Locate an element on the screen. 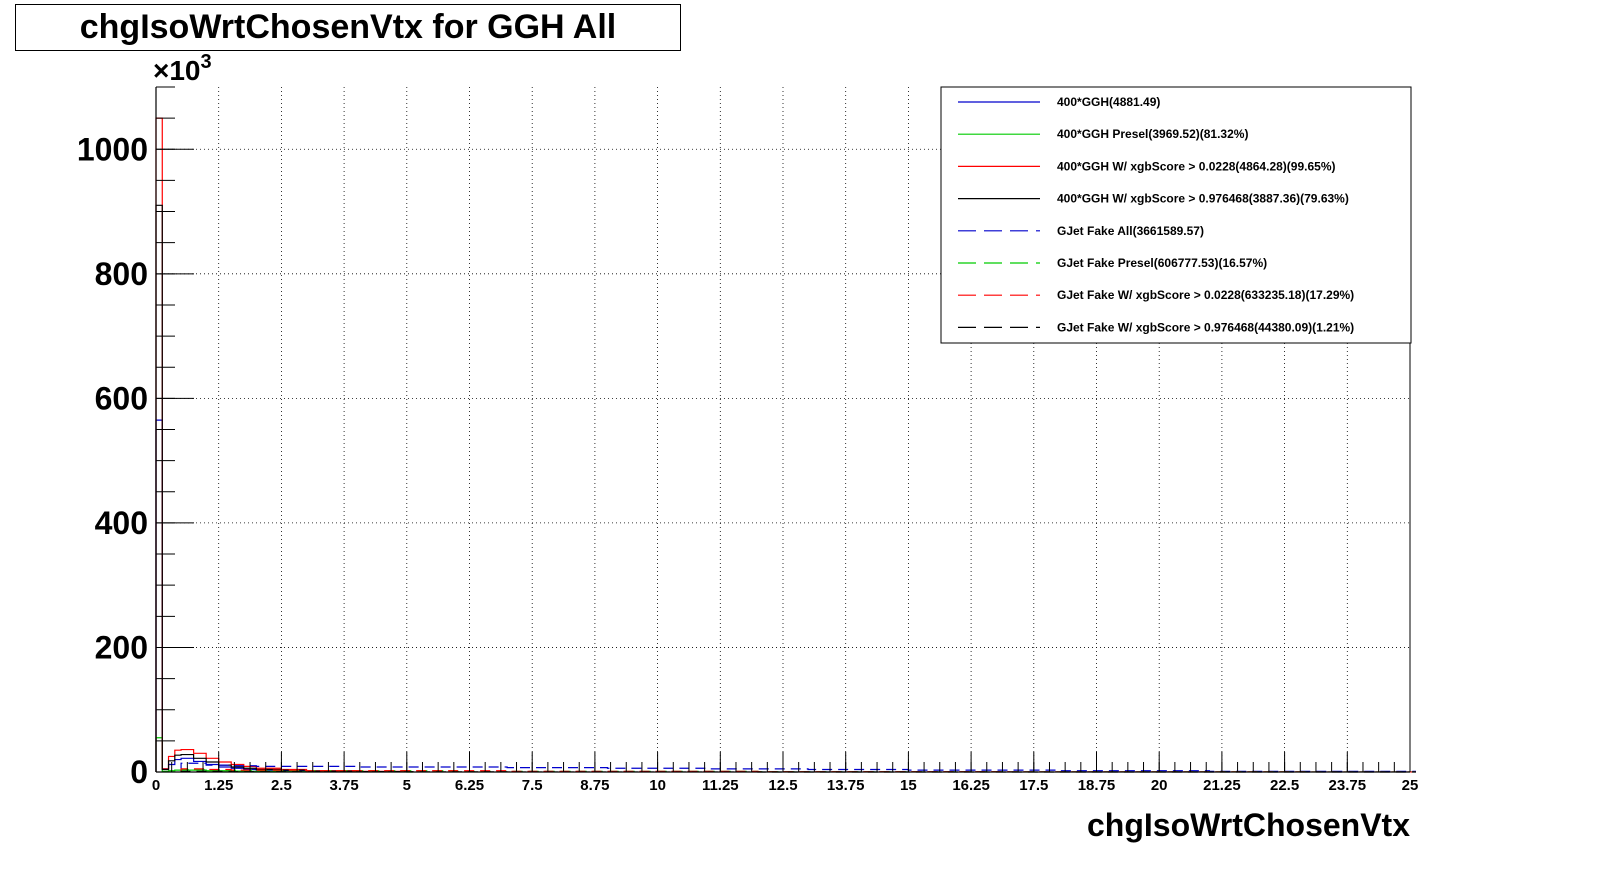  x-tick-label: 12.5 is located at coordinates (782, 785).